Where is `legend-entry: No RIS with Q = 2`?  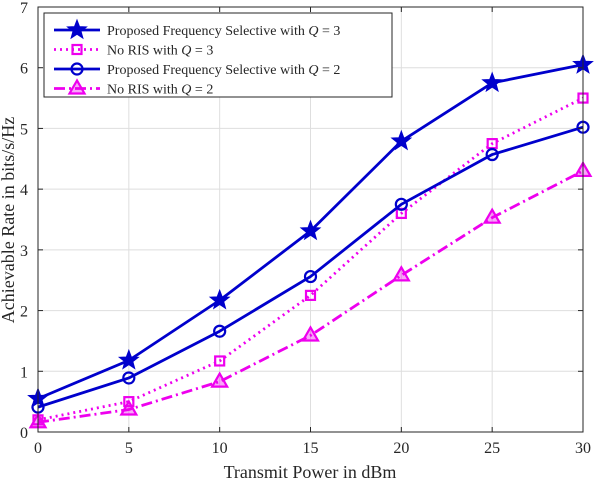
legend-entry: No RIS with Q = 2 is located at coordinates (133, 88).